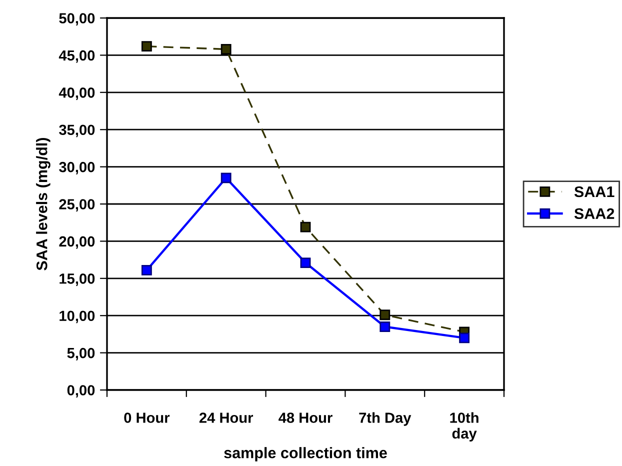  Describe the element at coordinates (147, 417) in the screenshot. I see `x-tick-label: 0 Hour` at that location.